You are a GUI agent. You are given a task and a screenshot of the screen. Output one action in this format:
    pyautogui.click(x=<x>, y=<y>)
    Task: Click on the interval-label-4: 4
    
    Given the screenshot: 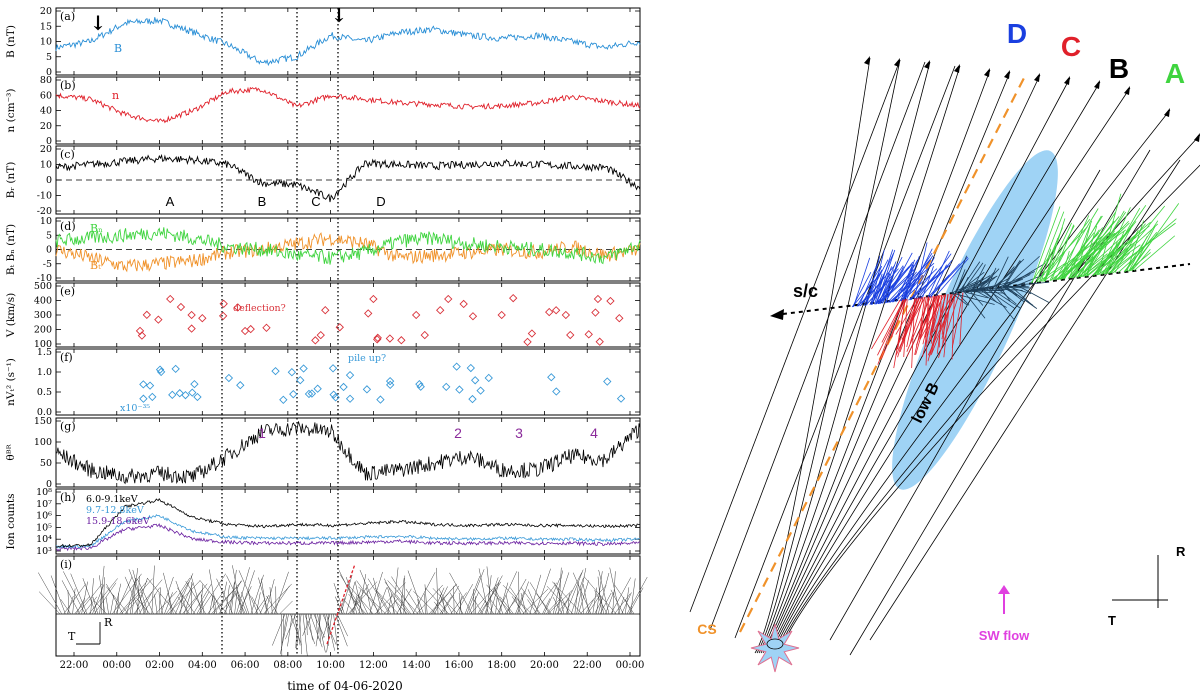 What is the action you would take?
    pyautogui.click(x=594, y=433)
    